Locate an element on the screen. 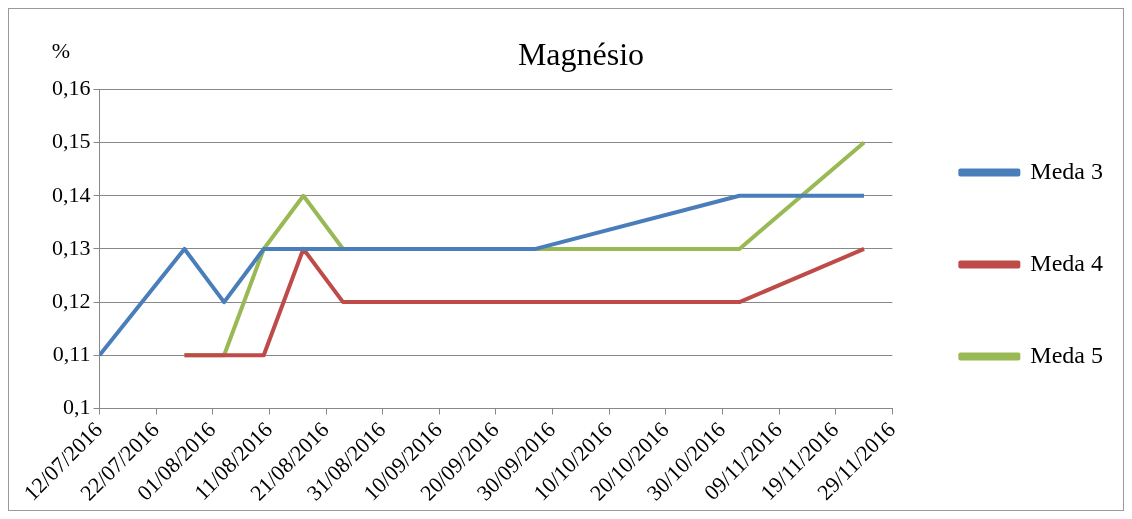 The height and width of the screenshot is (519, 1132). y-tick-label: 0,1 is located at coordinates (77, 407).